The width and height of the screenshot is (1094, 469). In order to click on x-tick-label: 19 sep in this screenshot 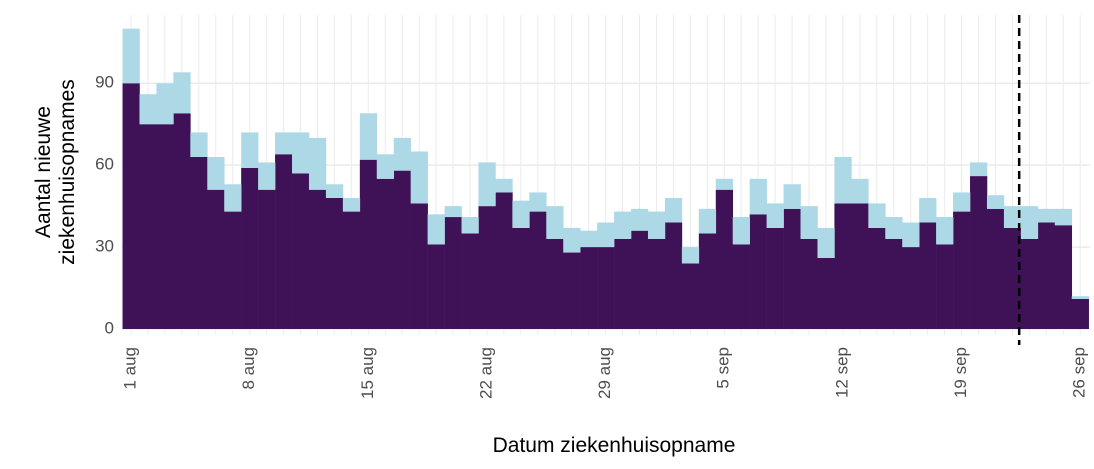, I will do `click(960, 372)`.